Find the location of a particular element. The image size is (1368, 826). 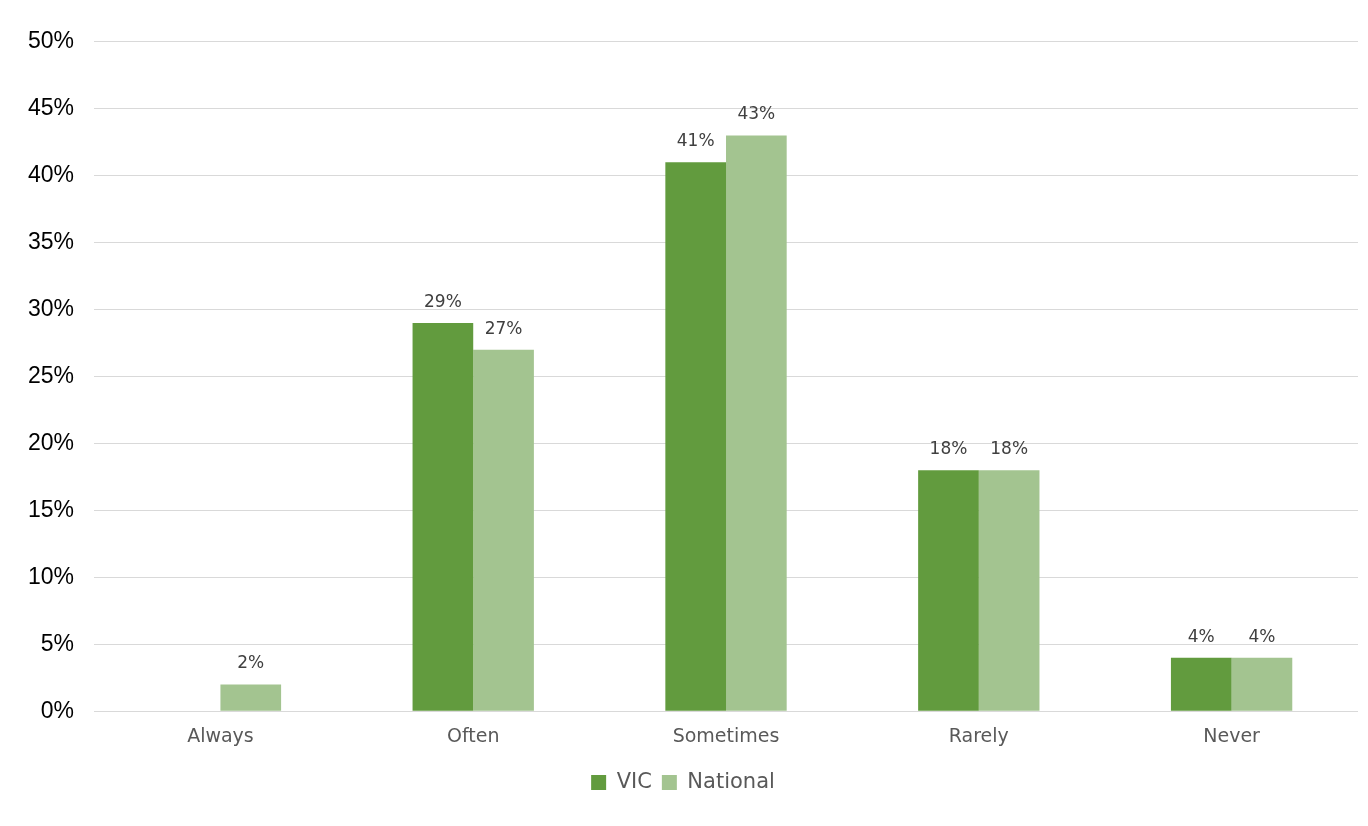

y-tick-label: 40% is located at coordinates (51, 174).